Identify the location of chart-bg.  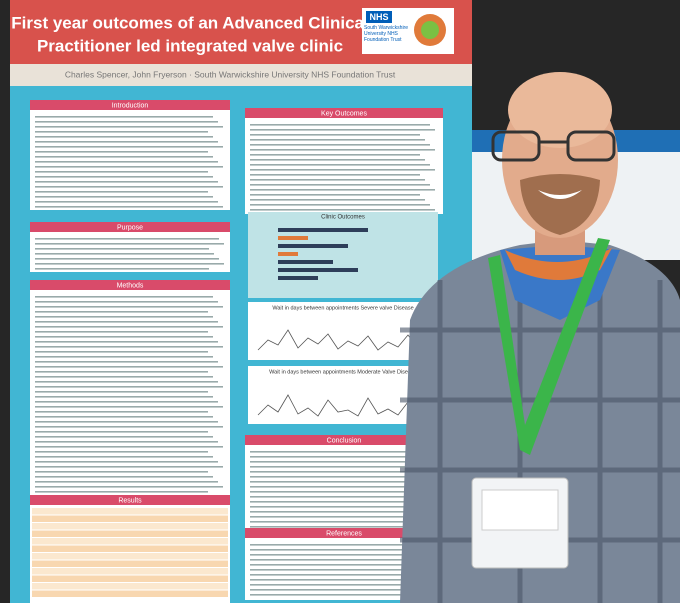
(343, 255).